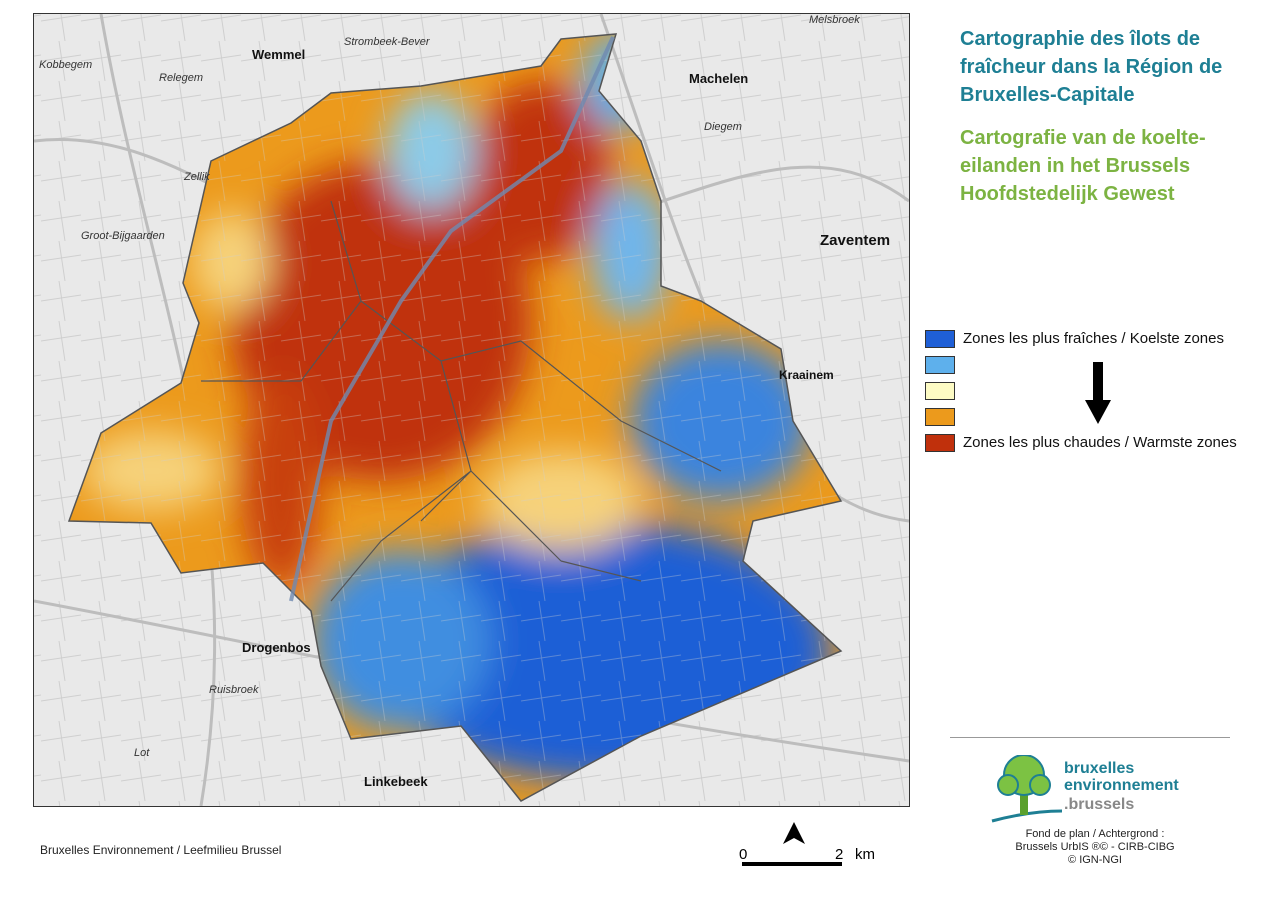  I want to click on place-zaventem: Zaventem, so click(855, 240).